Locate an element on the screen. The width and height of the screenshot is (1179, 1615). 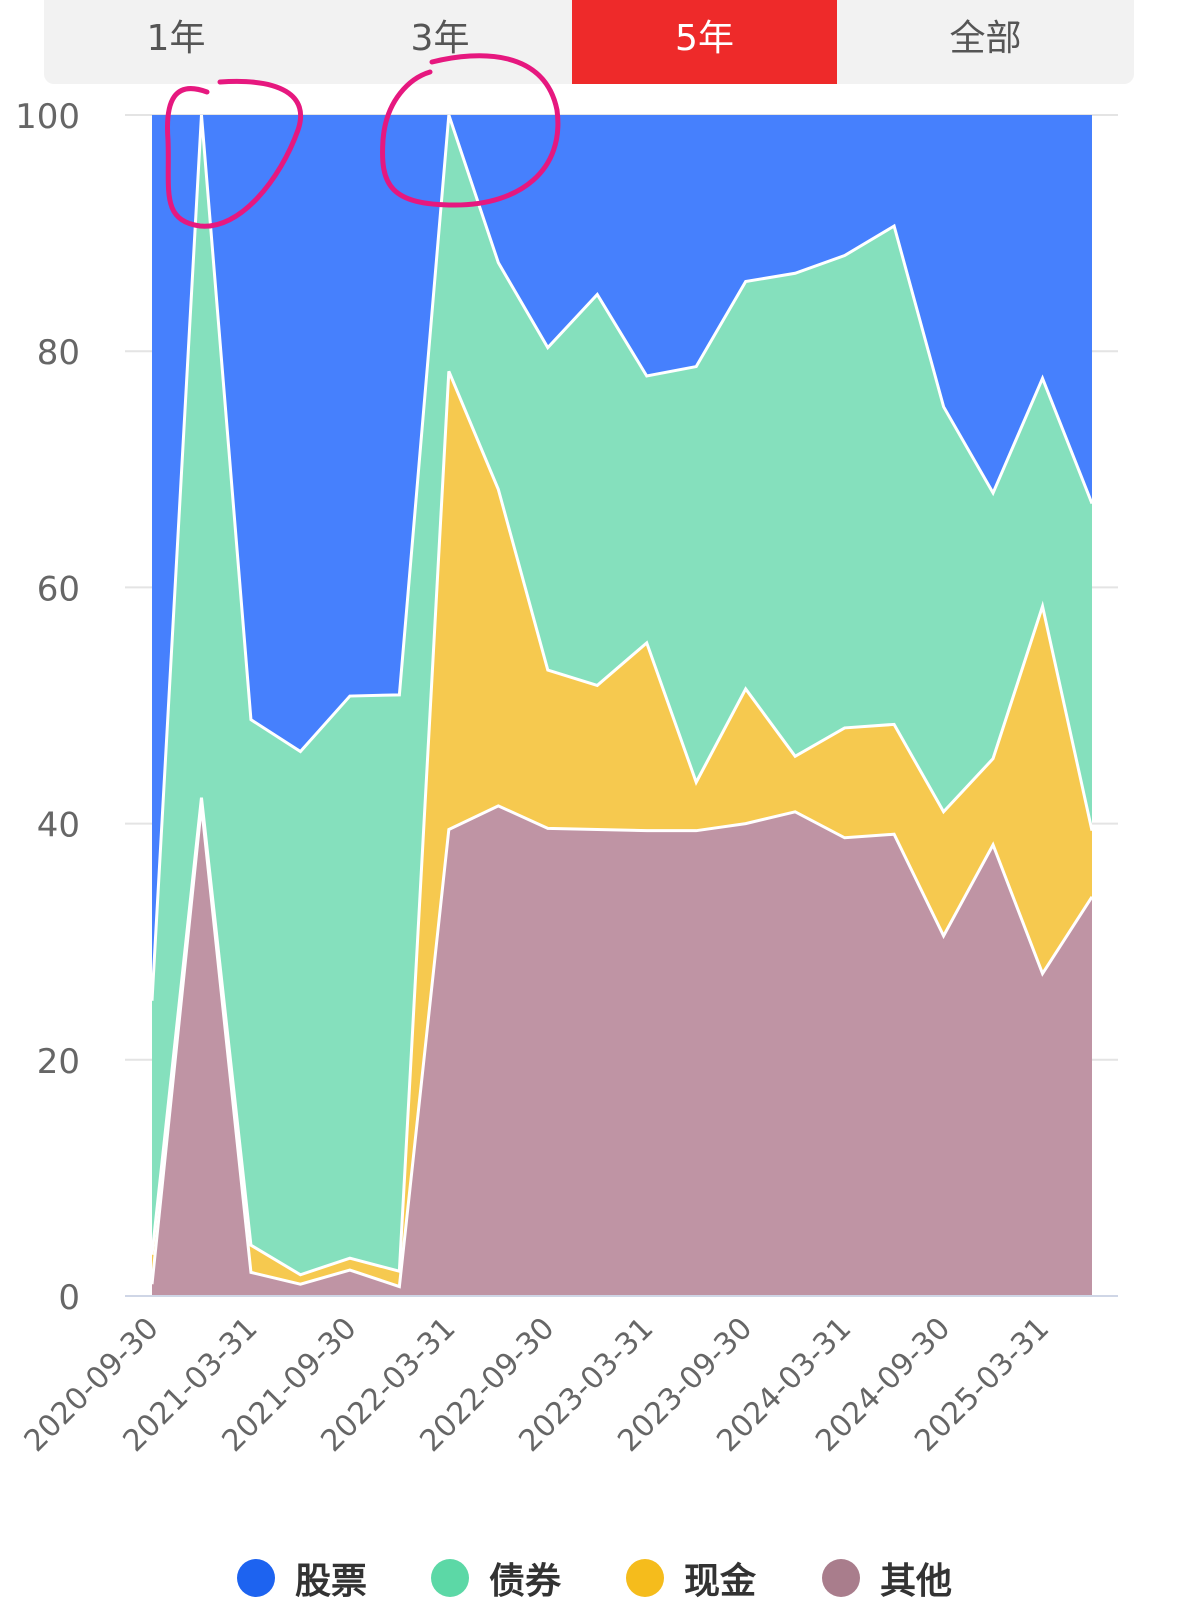
legend-dot-cash is located at coordinates (645, 1578).